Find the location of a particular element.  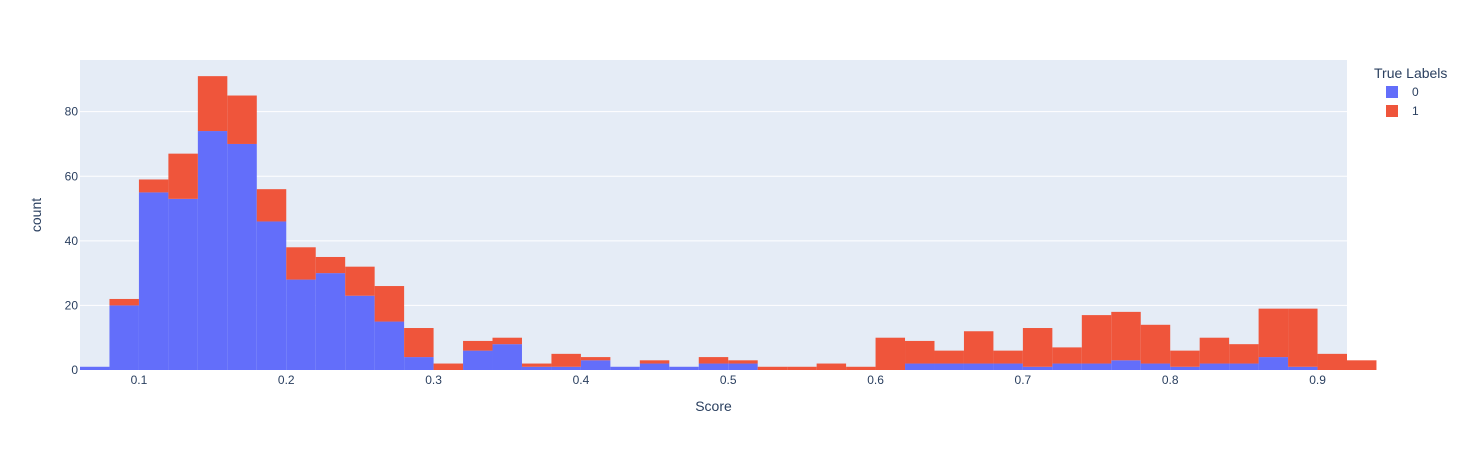

x-tick-label: 0.9 is located at coordinates (1317, 380).